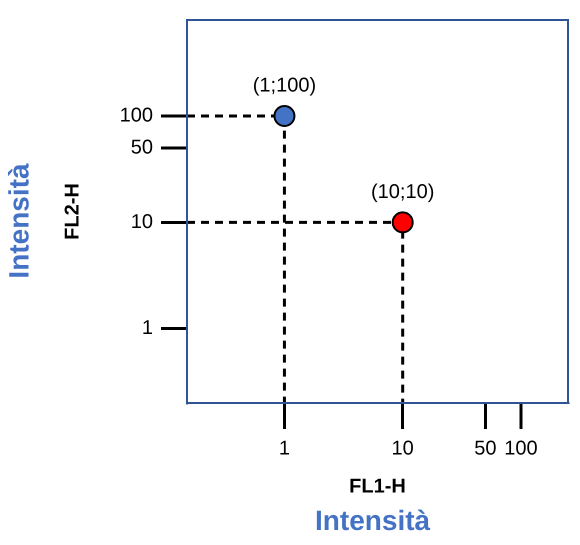 The image size is (580, 545). Describe the element at coordinates (147, 328) in the screenshot. I see `y-tick-label: 1` at that location.